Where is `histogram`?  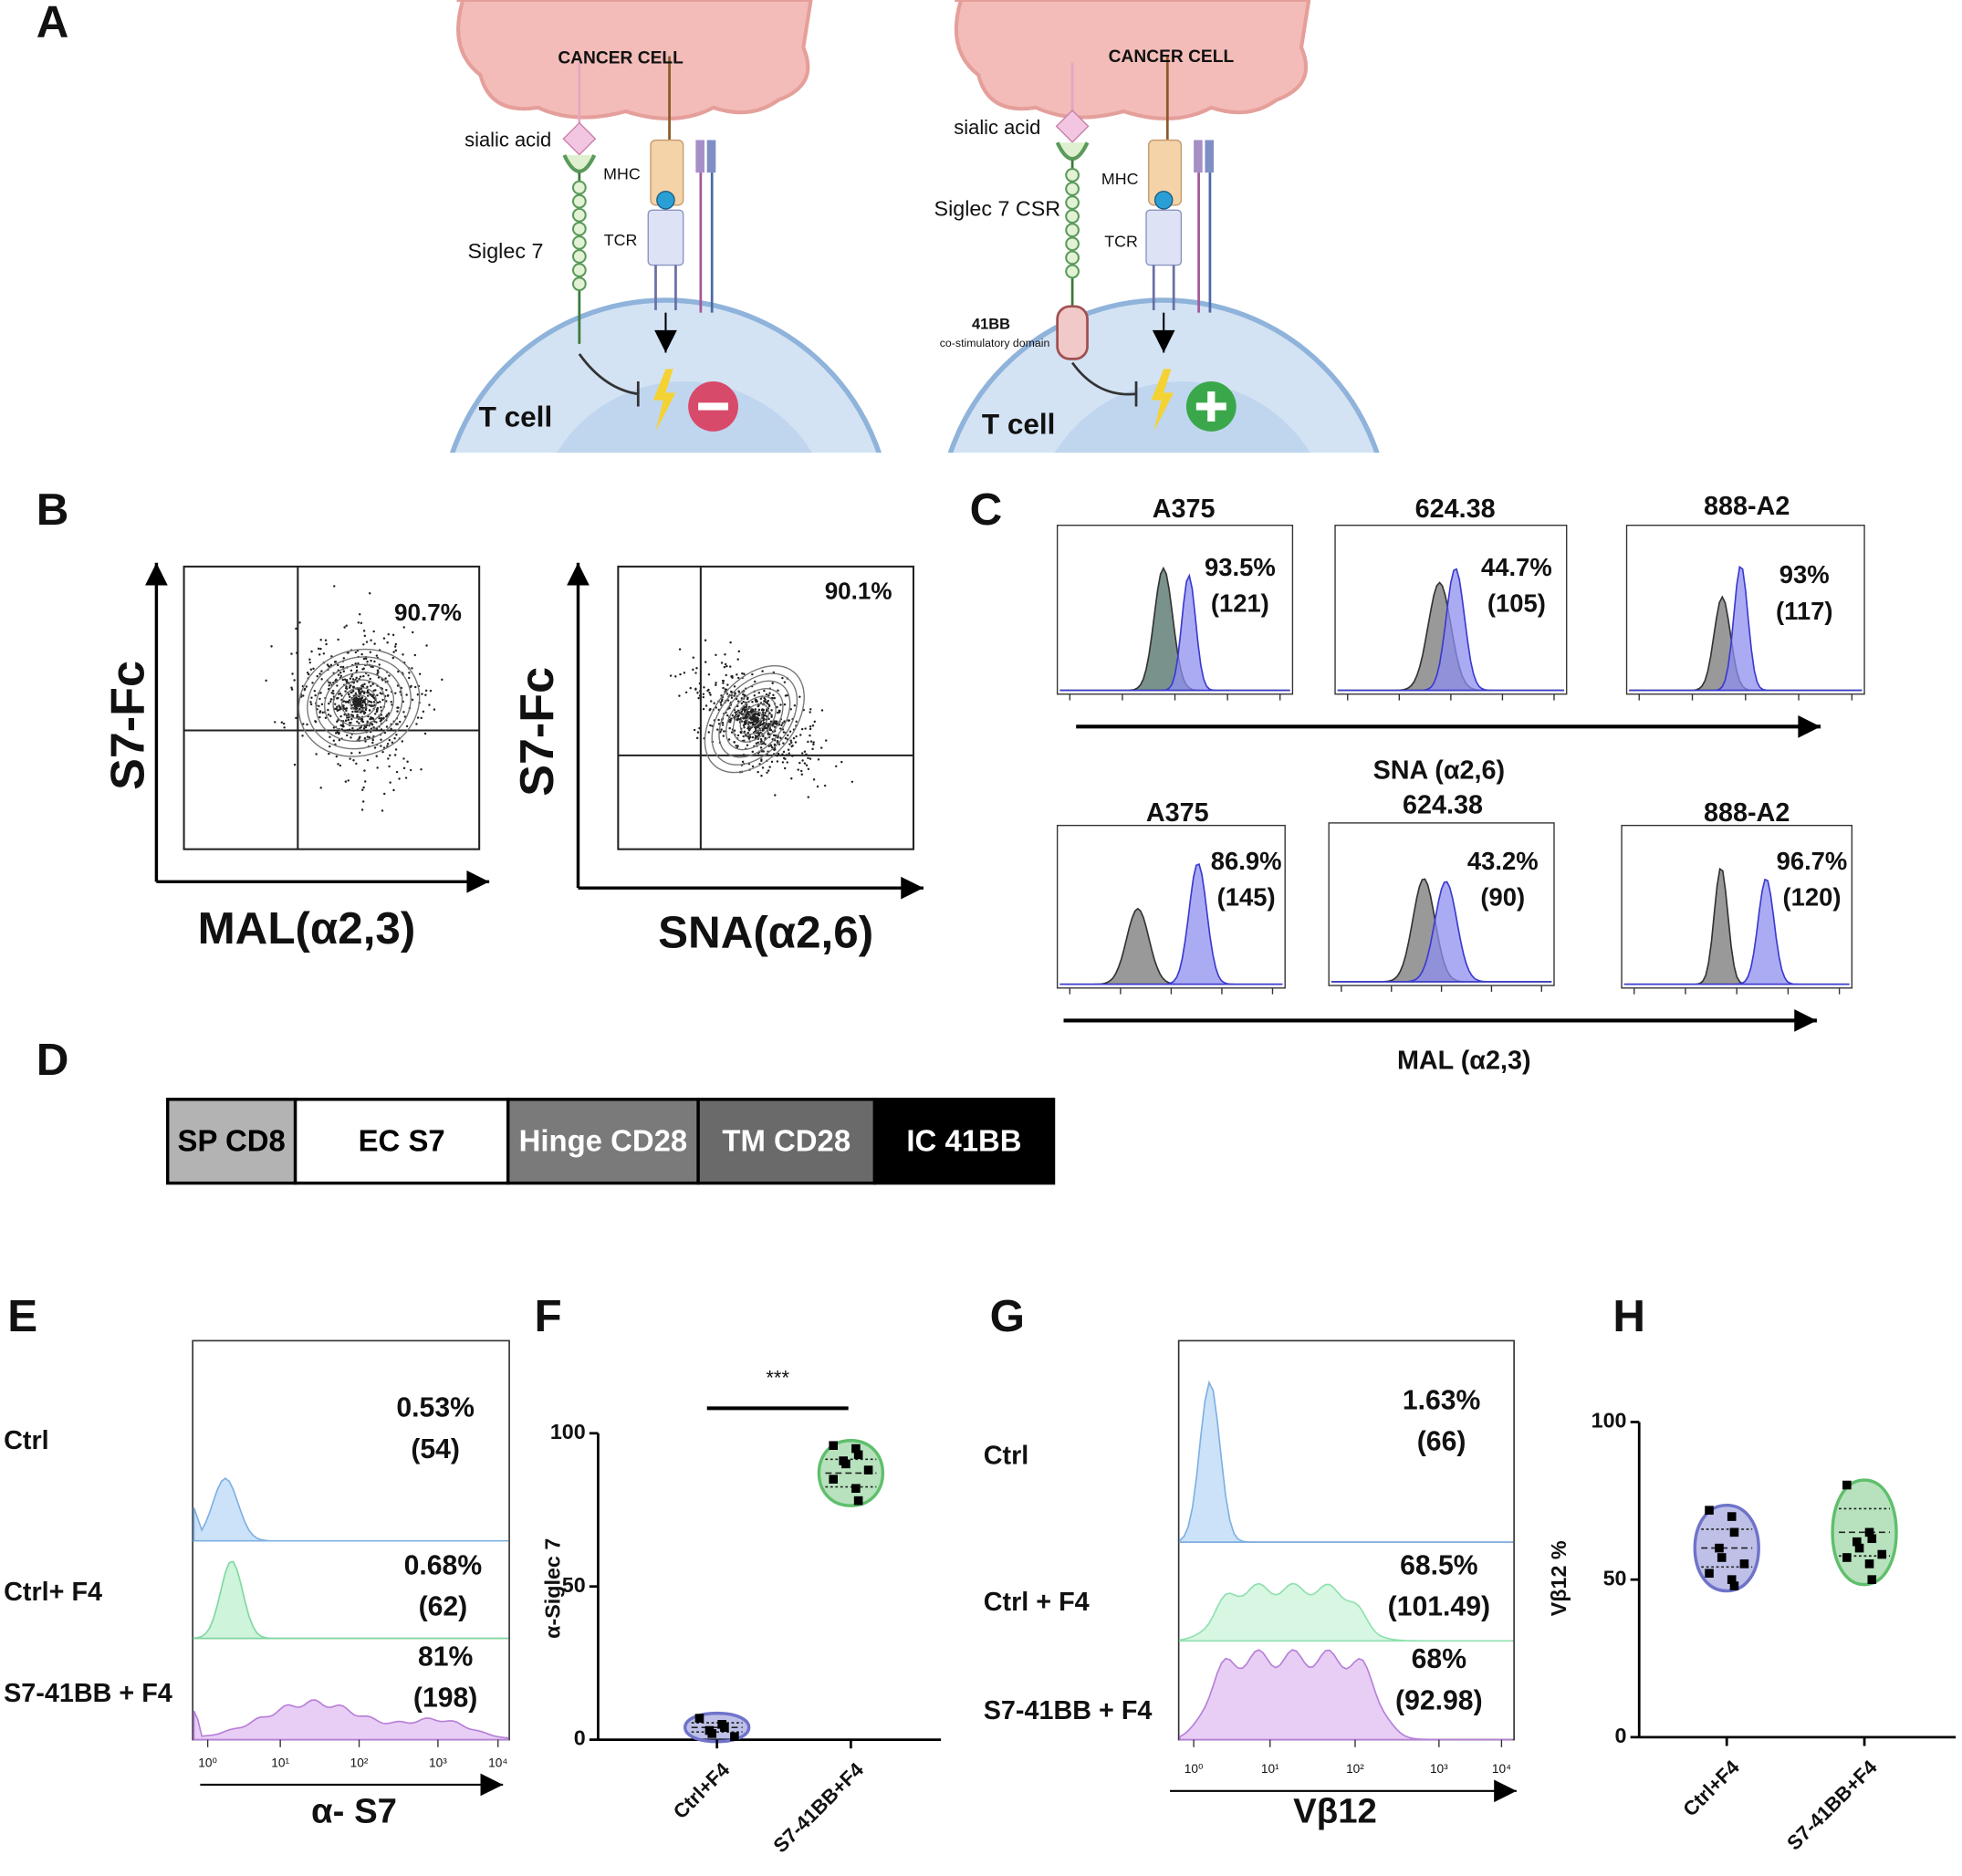
histogram is located at coordinates (1346, 1695).